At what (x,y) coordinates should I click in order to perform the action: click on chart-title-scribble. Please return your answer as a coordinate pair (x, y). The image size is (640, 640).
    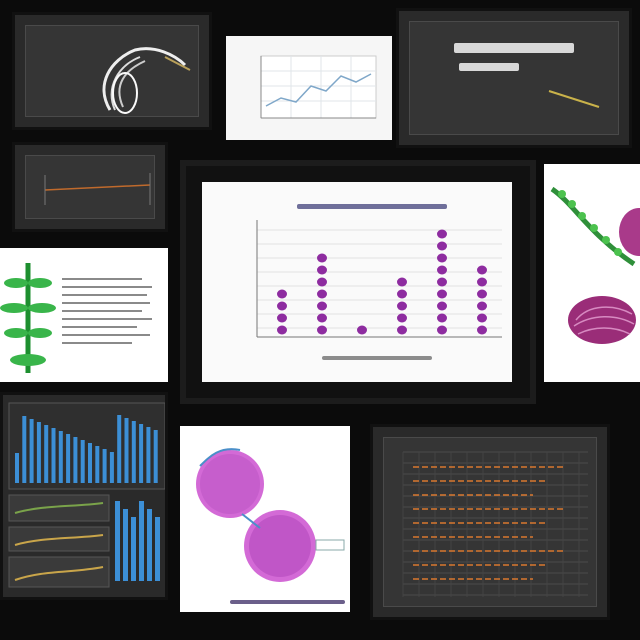
    Looking at the image, I should click on (372, 206).